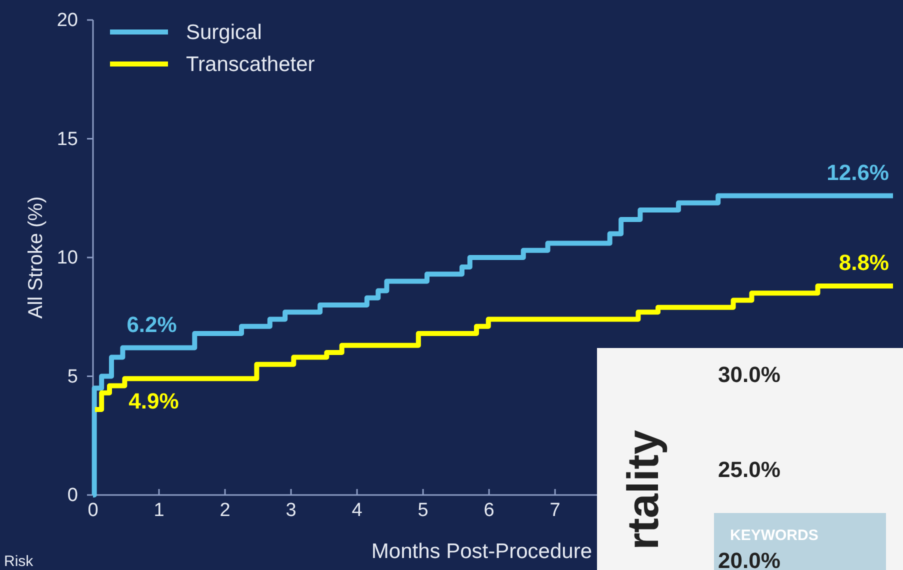 The width and height of the screenshot is (903, 570). I want to click on x-tick-label: 7, so click(555, 510).